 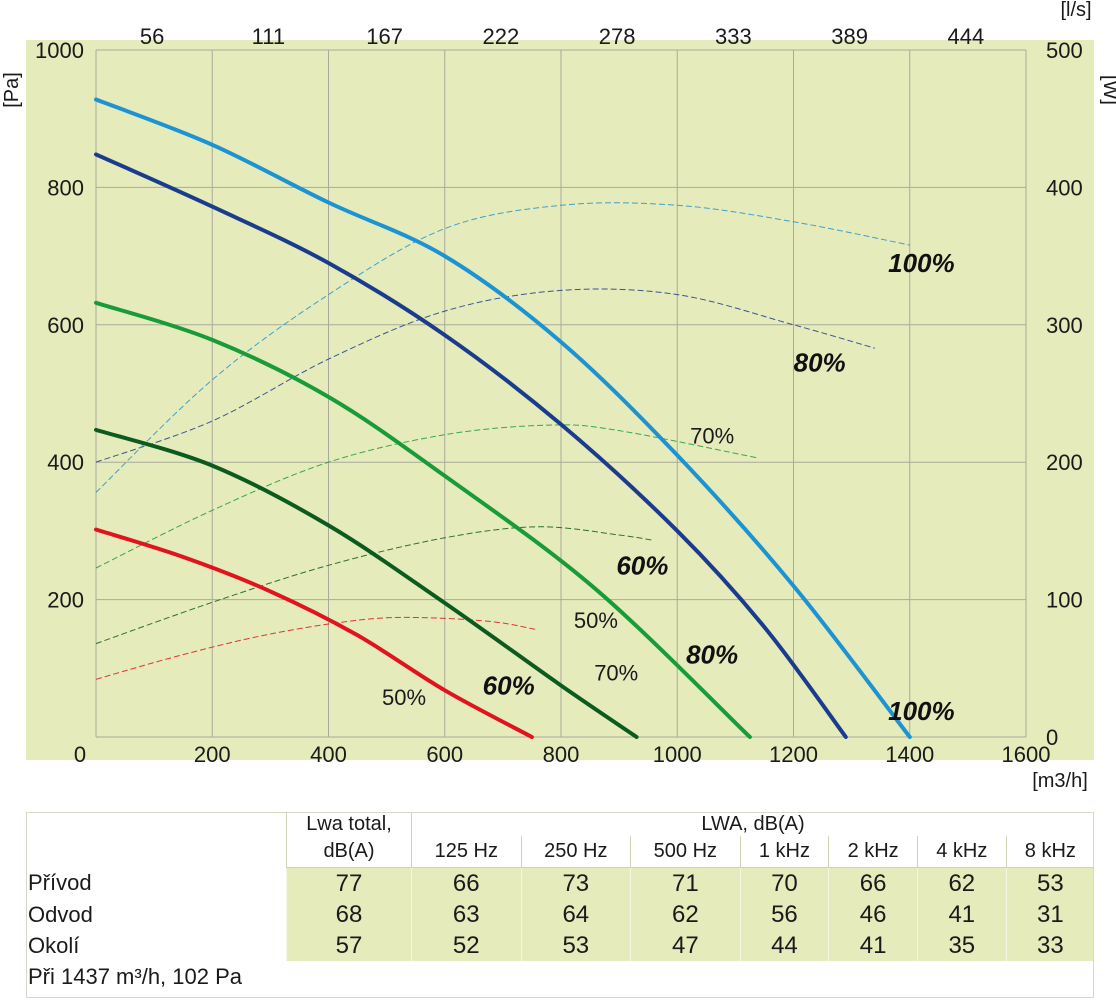 What do you see at coordinates (575, 852) in the screenshot?
I see `band-header: 250 Hz` at bounding box center [575, 852].